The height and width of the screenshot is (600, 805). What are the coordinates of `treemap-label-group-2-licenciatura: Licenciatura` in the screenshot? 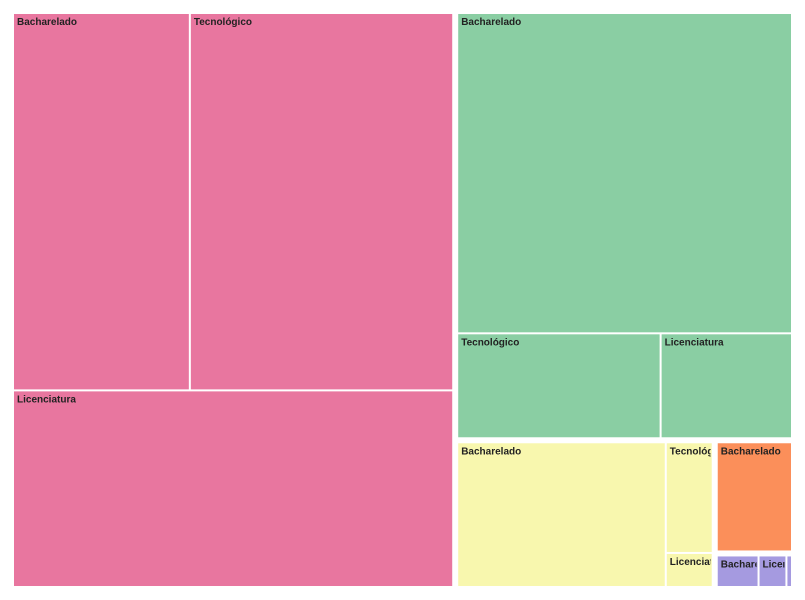 It's located at (694, 342).